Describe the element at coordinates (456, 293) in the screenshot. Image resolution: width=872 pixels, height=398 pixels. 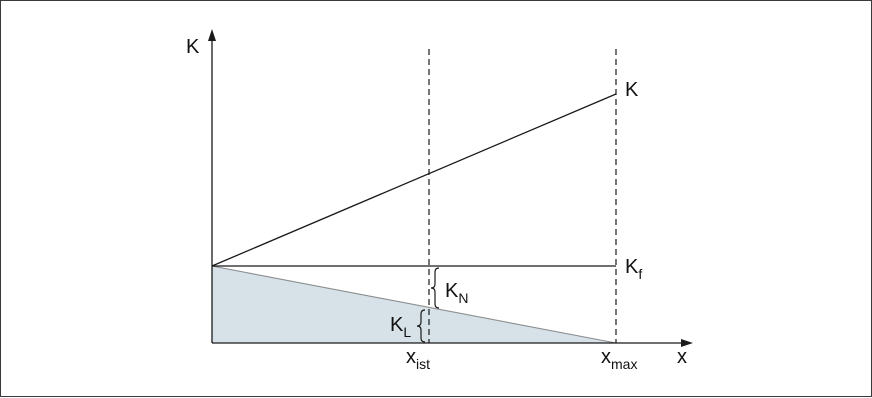
I see `kn-label: KN` at that location.